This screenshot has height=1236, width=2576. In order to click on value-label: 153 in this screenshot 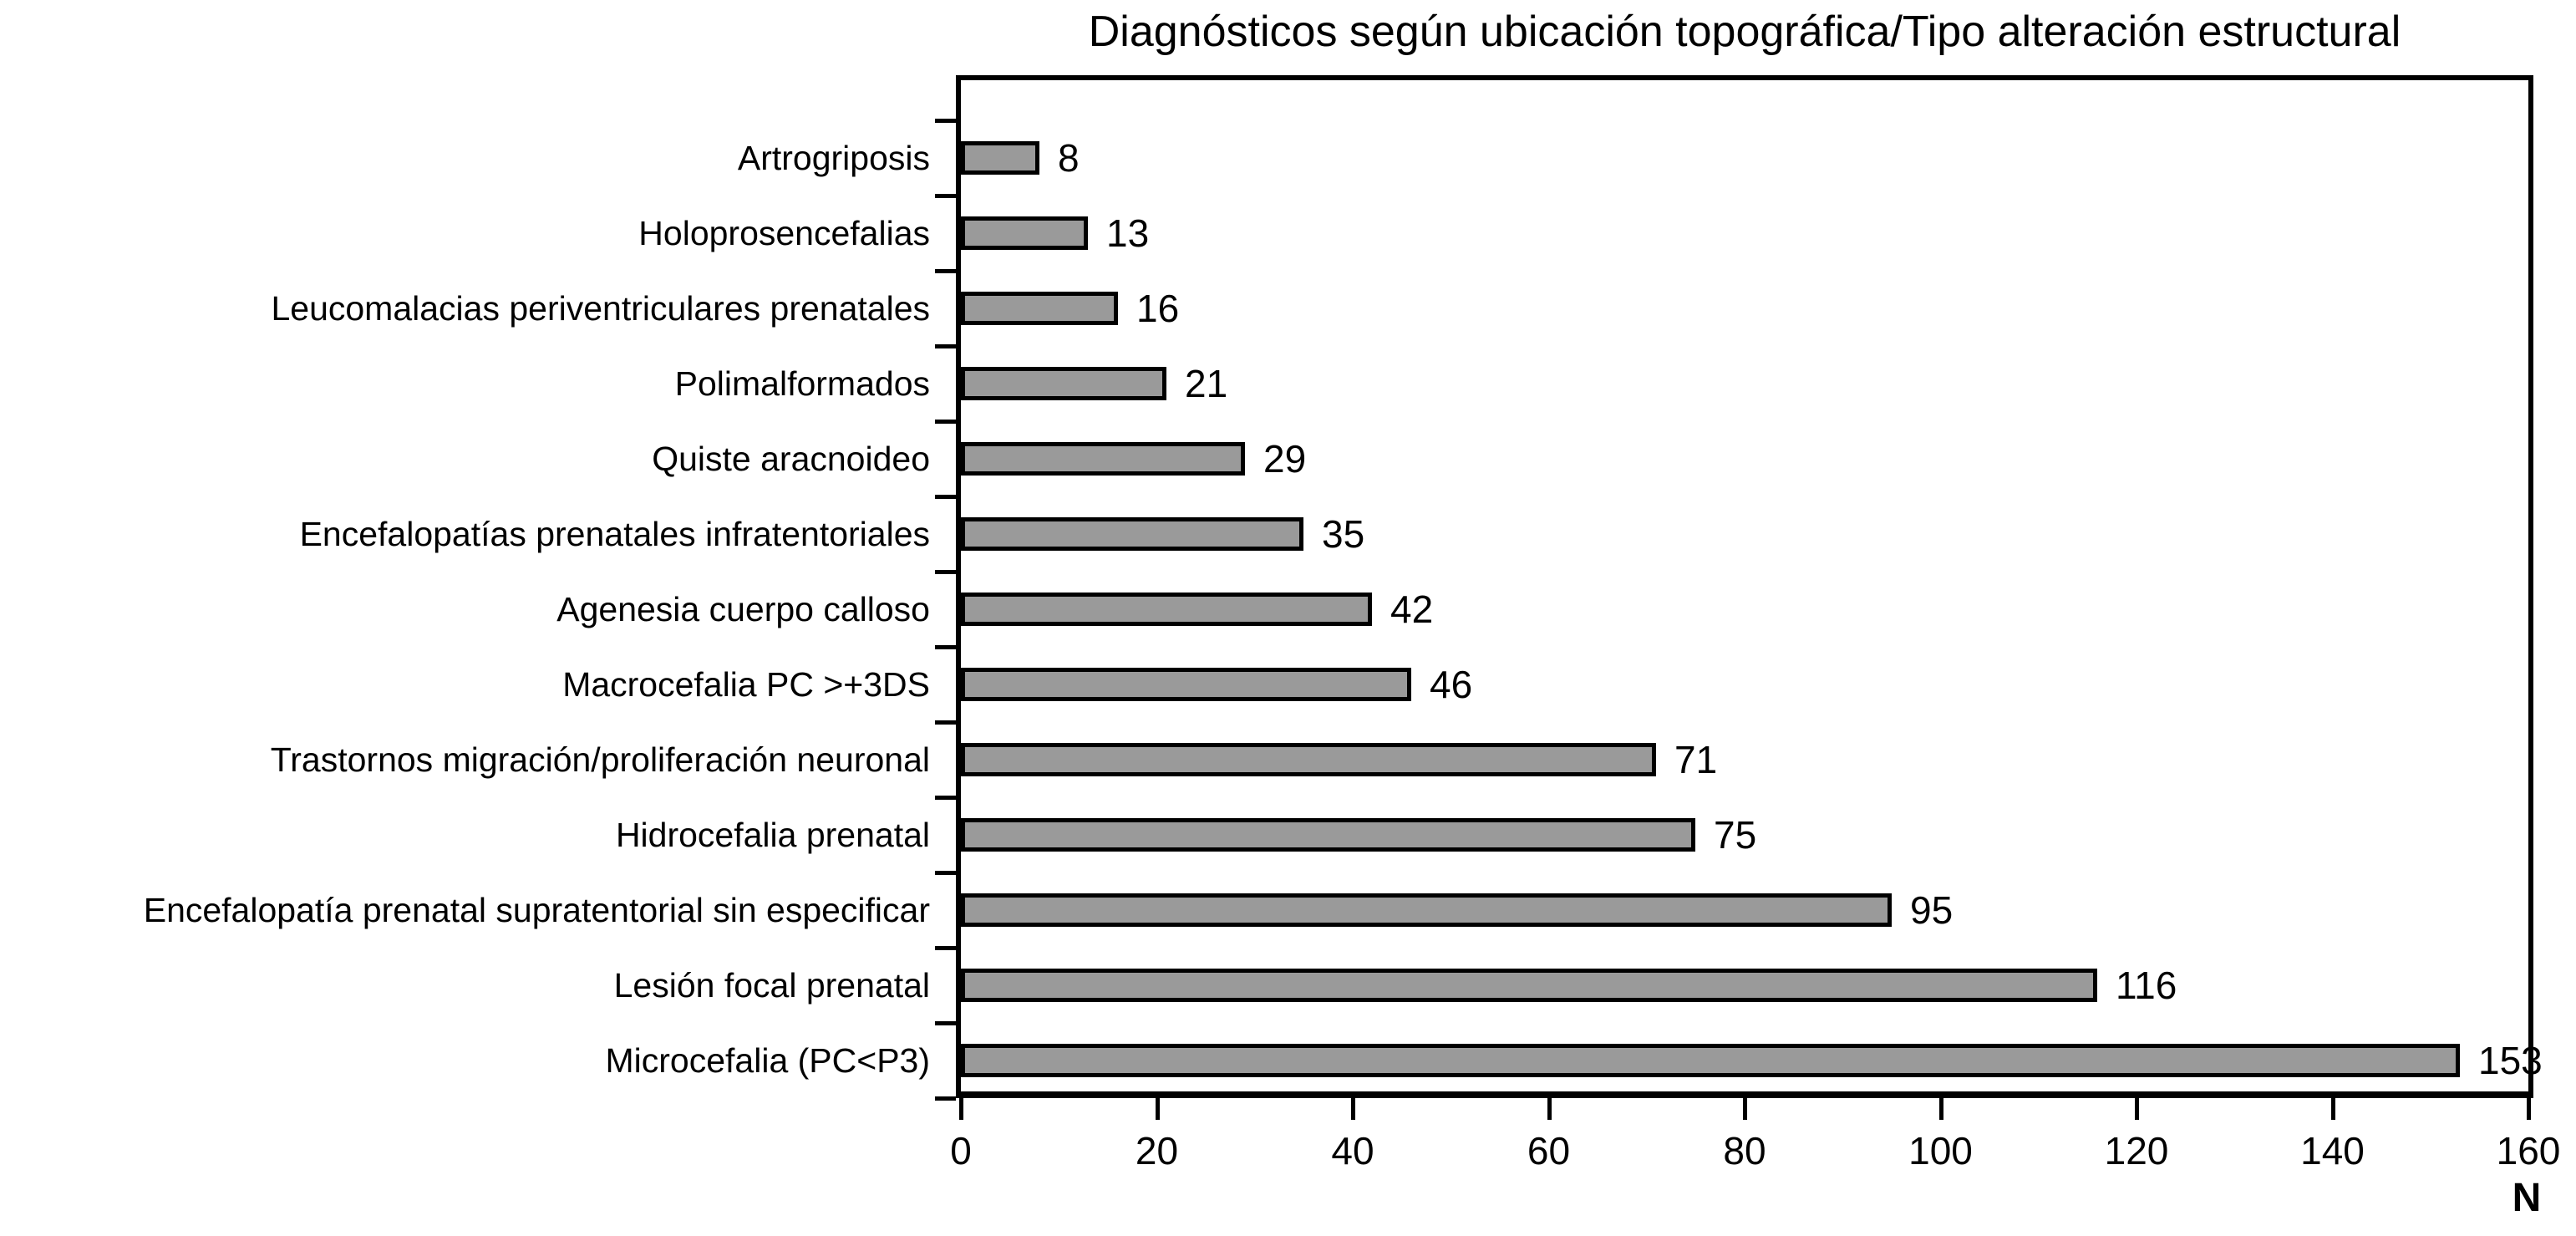, I will do `click(2510, 1060)`.